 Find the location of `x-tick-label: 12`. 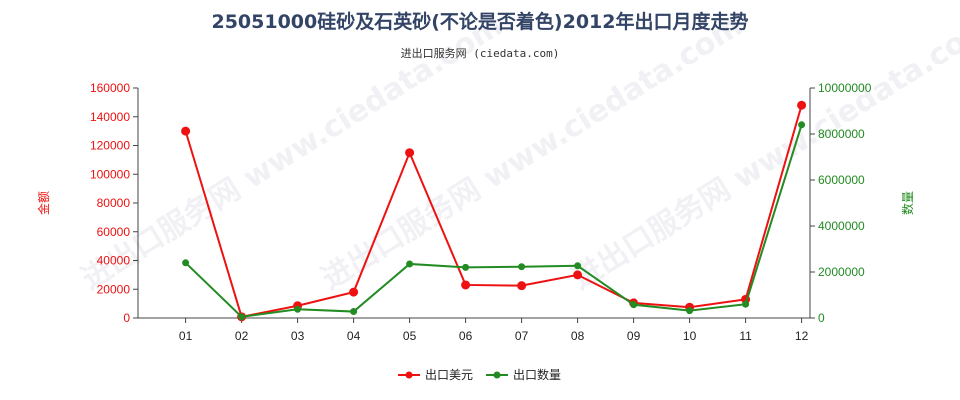

x-tick-label: 12 is located at coordinates (802, 336).